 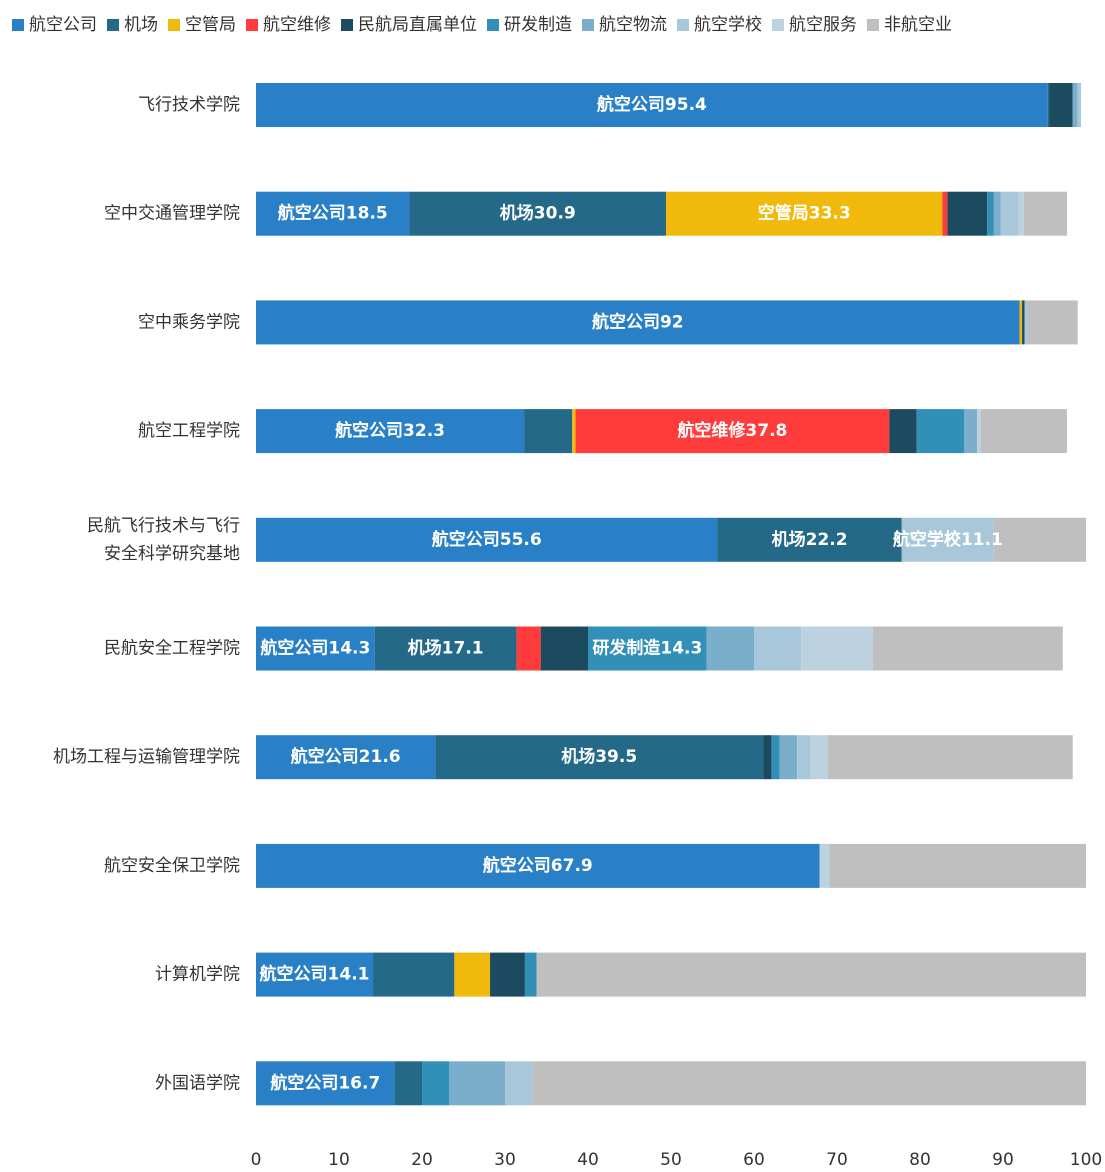 What do you see at coordinates (172, 554) in the screenshot?
I see `category-label: 安全科学研究基地` at bounding box center [172, 554].